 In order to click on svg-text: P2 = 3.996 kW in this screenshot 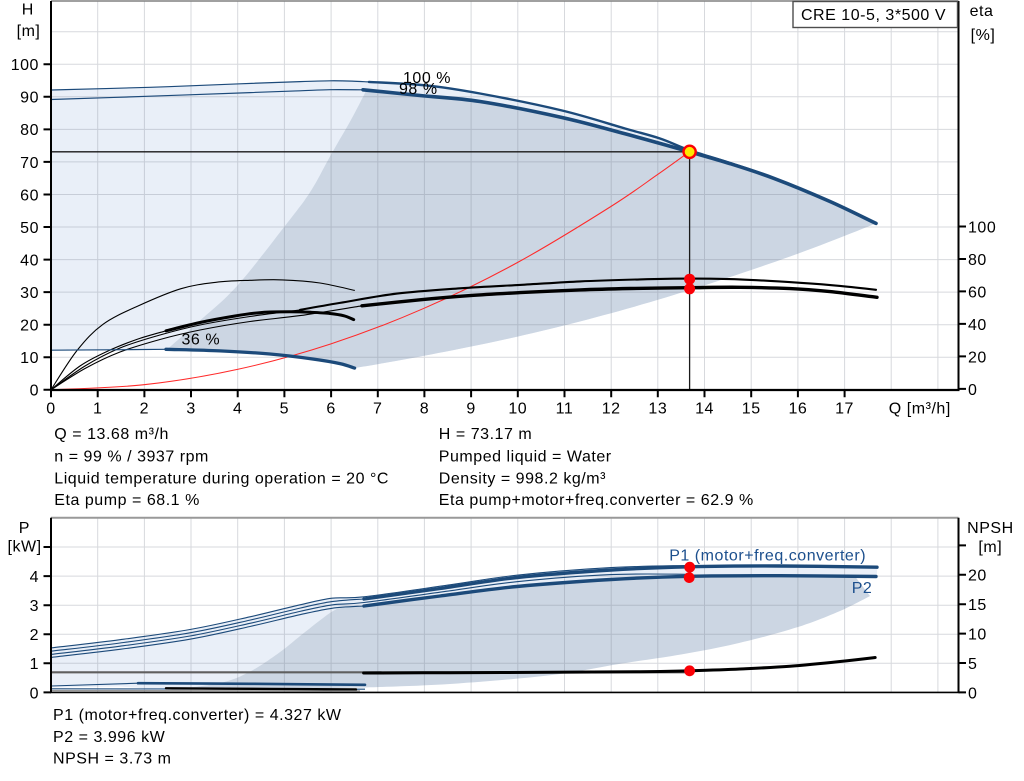, I will do `click(109, 737)`.